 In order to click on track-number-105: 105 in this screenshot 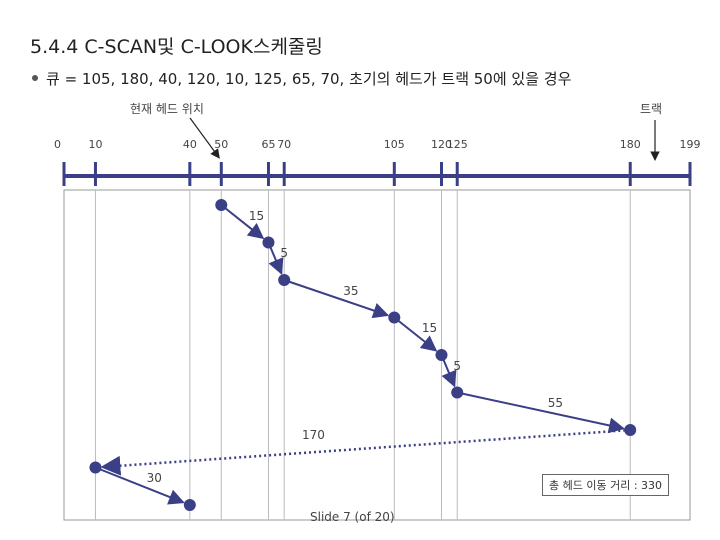, I will do `click(394, 144)`.